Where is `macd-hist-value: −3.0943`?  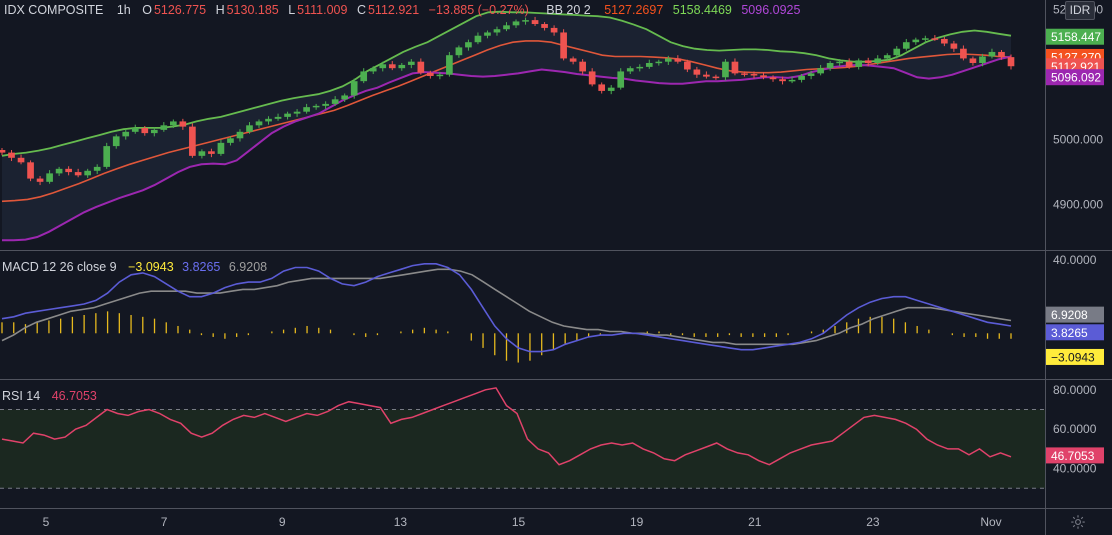
macd-hist-value: −3.0943 is located at coordinates (151, 267).